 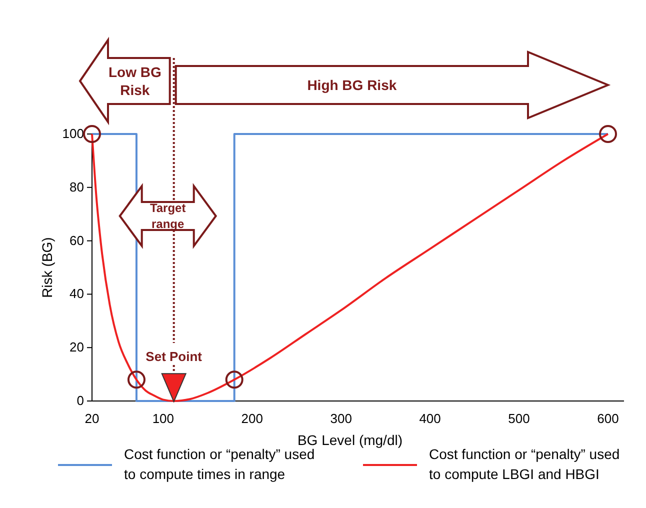 I want to click on x-tick-label: 400, so click(x=430, y=418).